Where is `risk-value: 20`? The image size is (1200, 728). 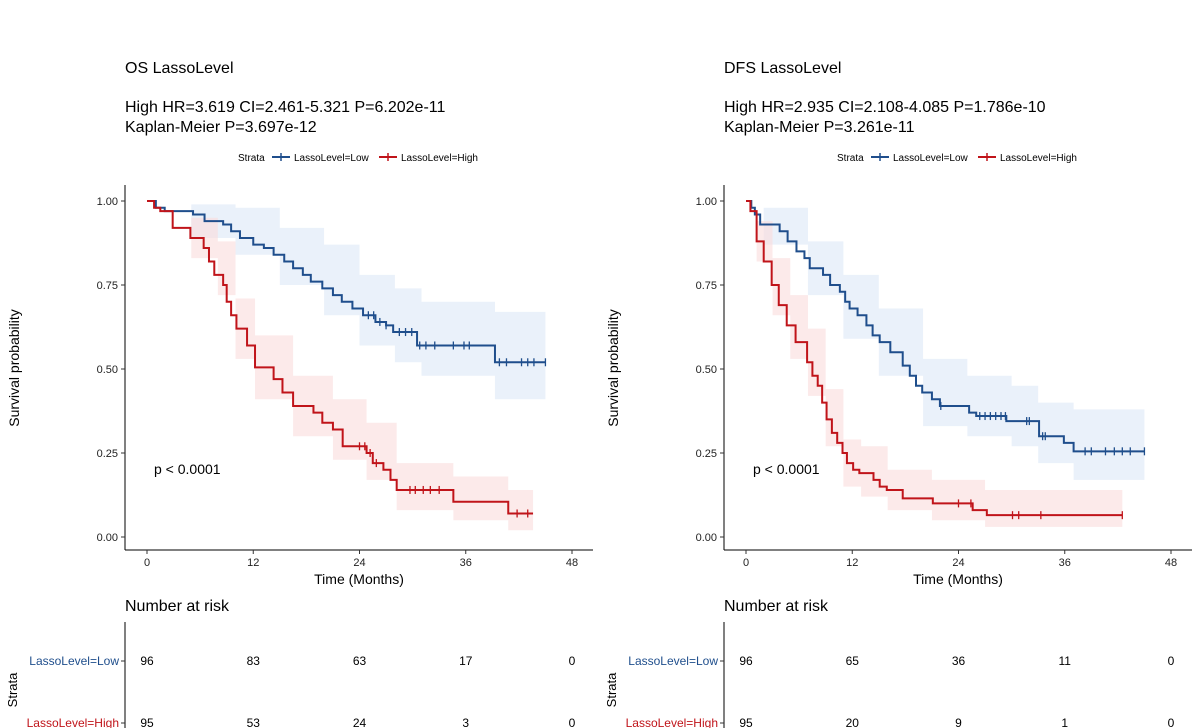
risk-value: 20 is located at coordinates (853, 722).